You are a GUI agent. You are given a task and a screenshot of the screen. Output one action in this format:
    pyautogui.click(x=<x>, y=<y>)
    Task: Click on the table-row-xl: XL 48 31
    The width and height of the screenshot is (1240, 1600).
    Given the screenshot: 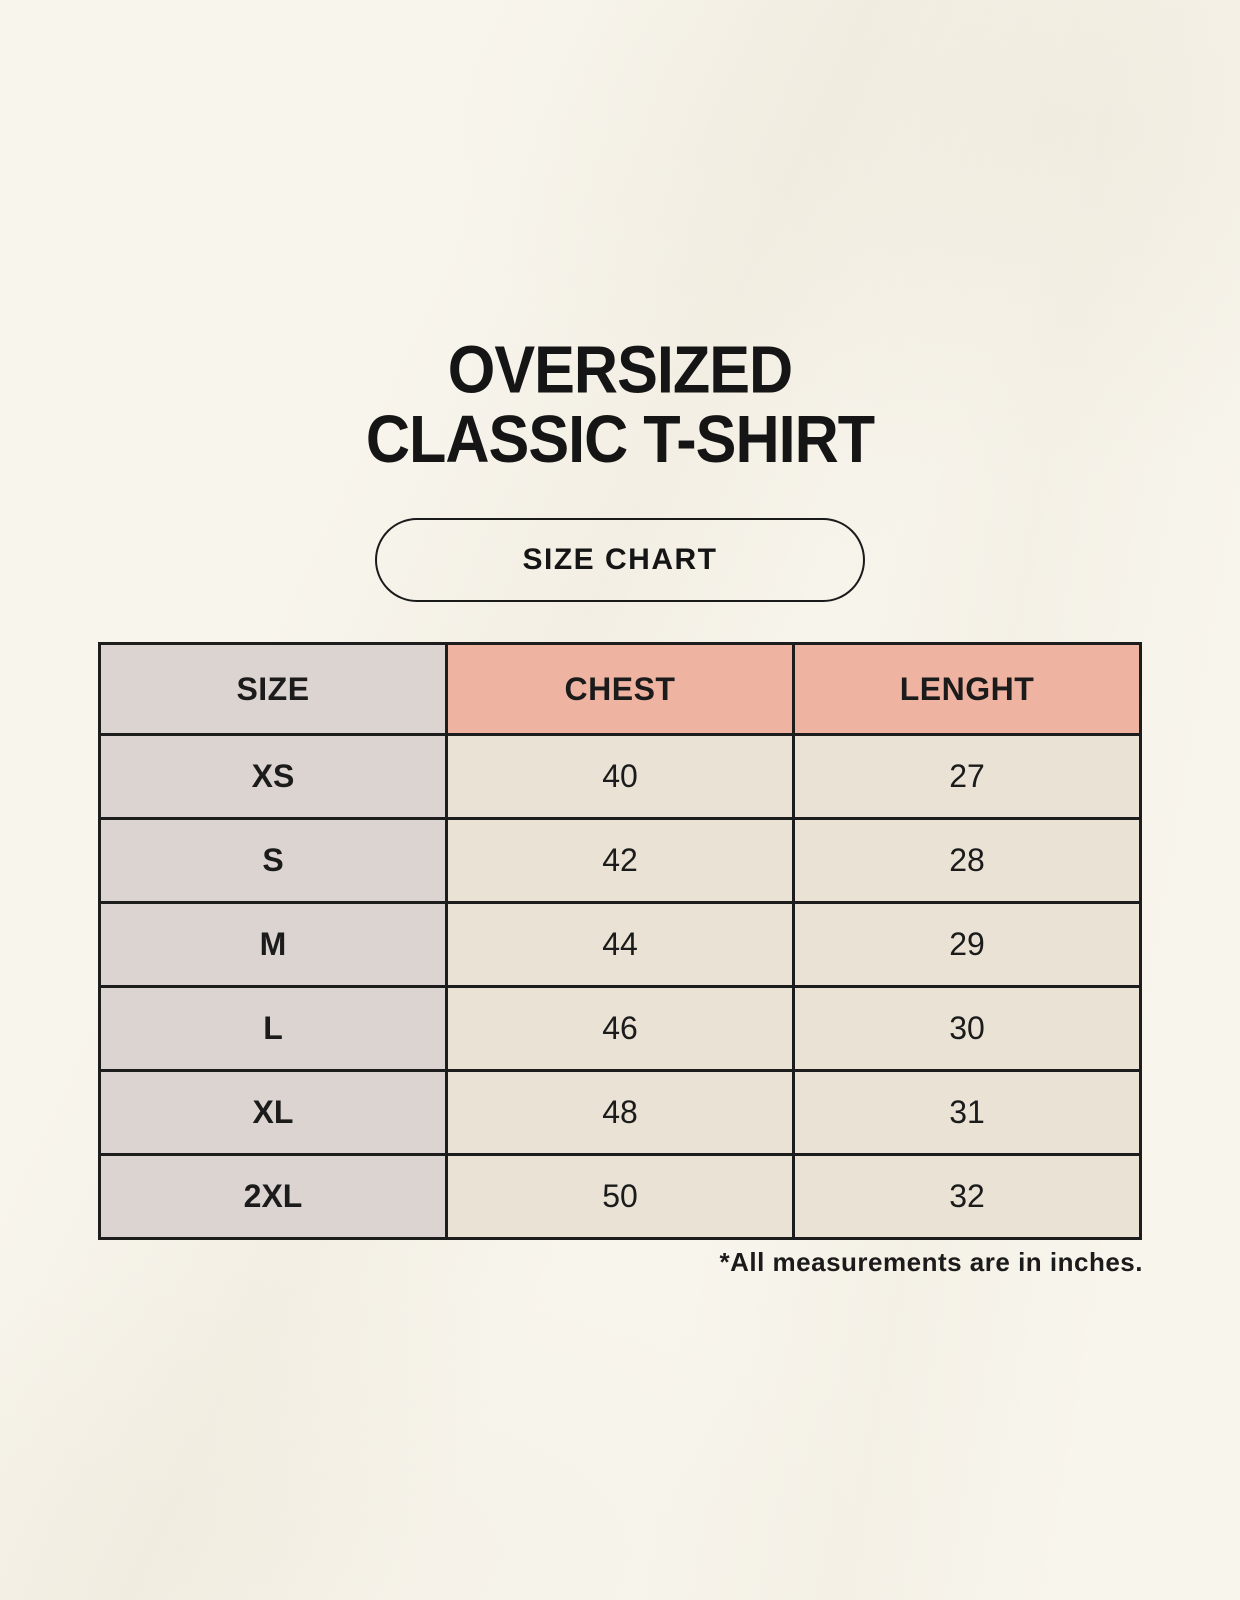 What is the action you would take?
    pyautogui.click(x=620, y=1112)
    